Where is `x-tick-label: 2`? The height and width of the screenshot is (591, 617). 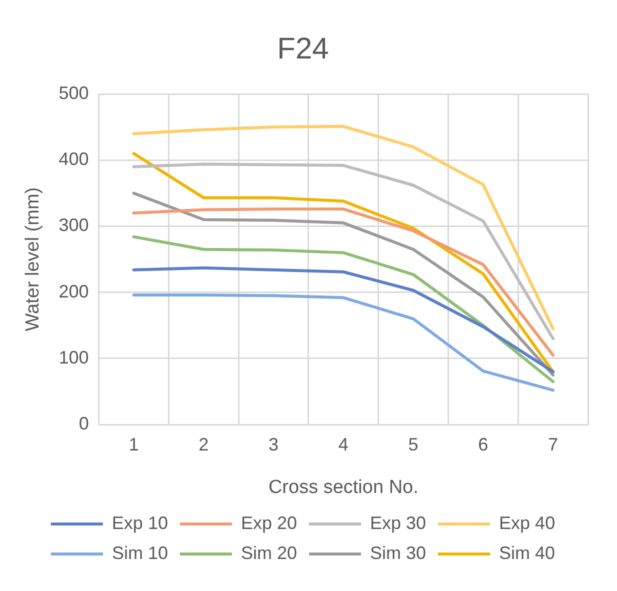
x-tick-label: 2 is located at coordinates (203, 444).